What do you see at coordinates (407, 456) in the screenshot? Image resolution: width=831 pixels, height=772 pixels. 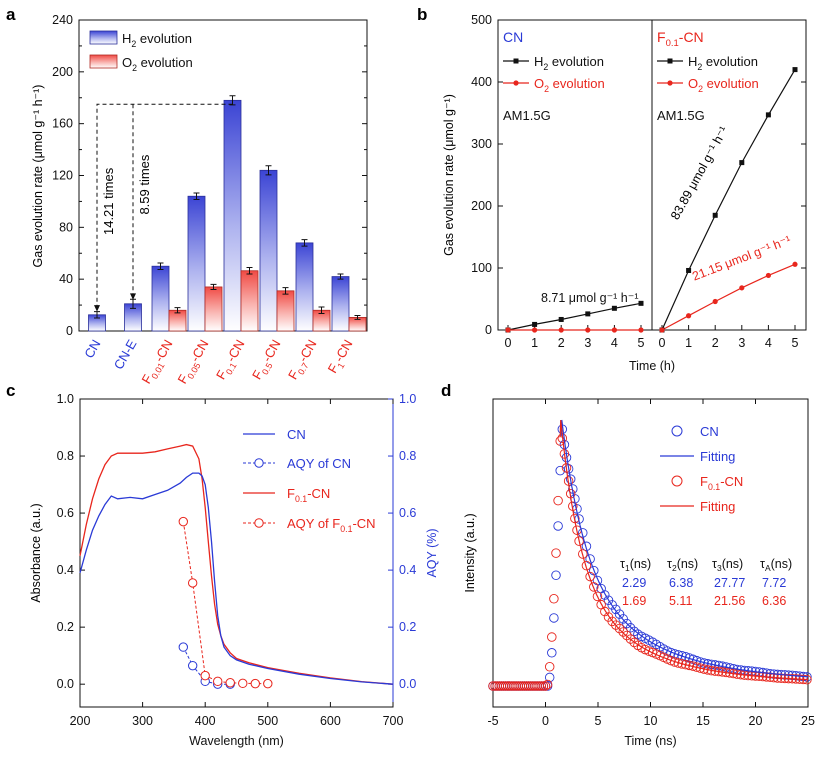 I see `y2-tick-label: 0.8` at bounding box center [407, 456].